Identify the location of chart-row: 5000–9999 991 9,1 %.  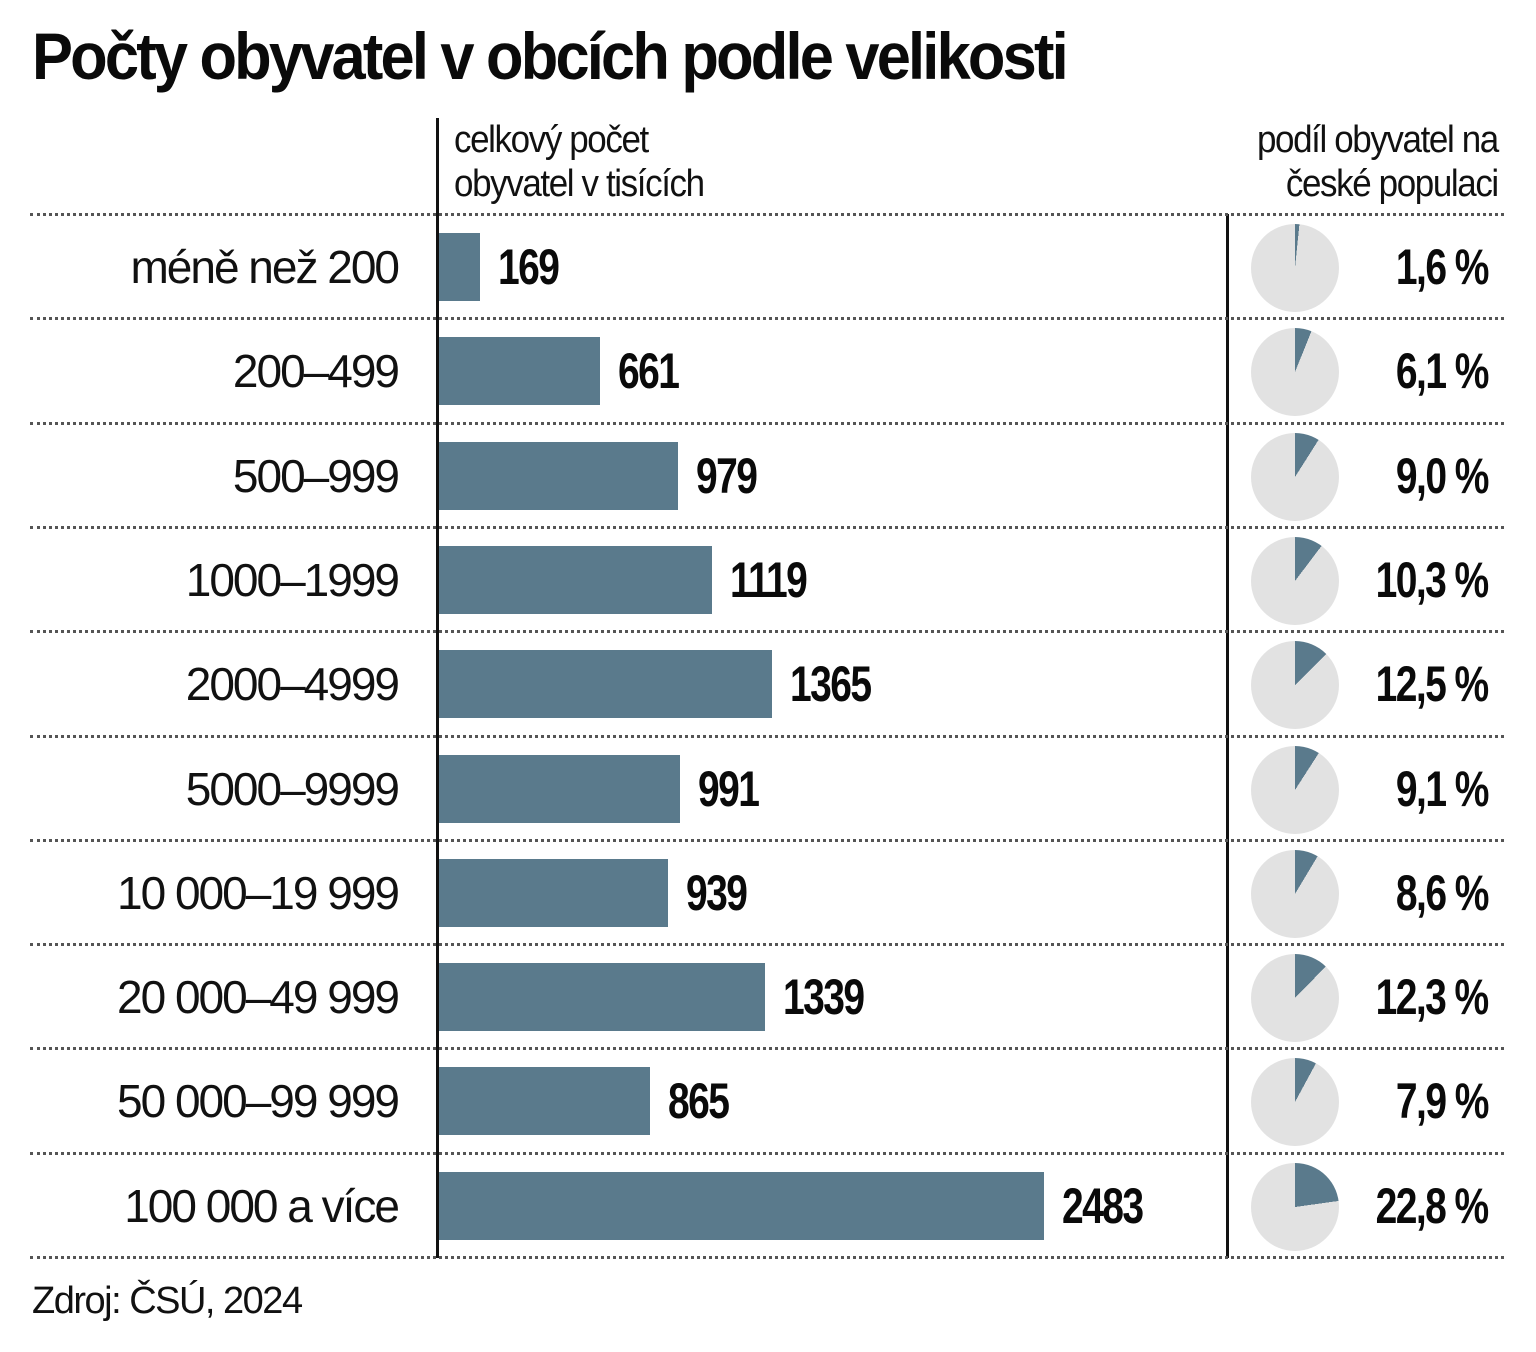
(768, 789).